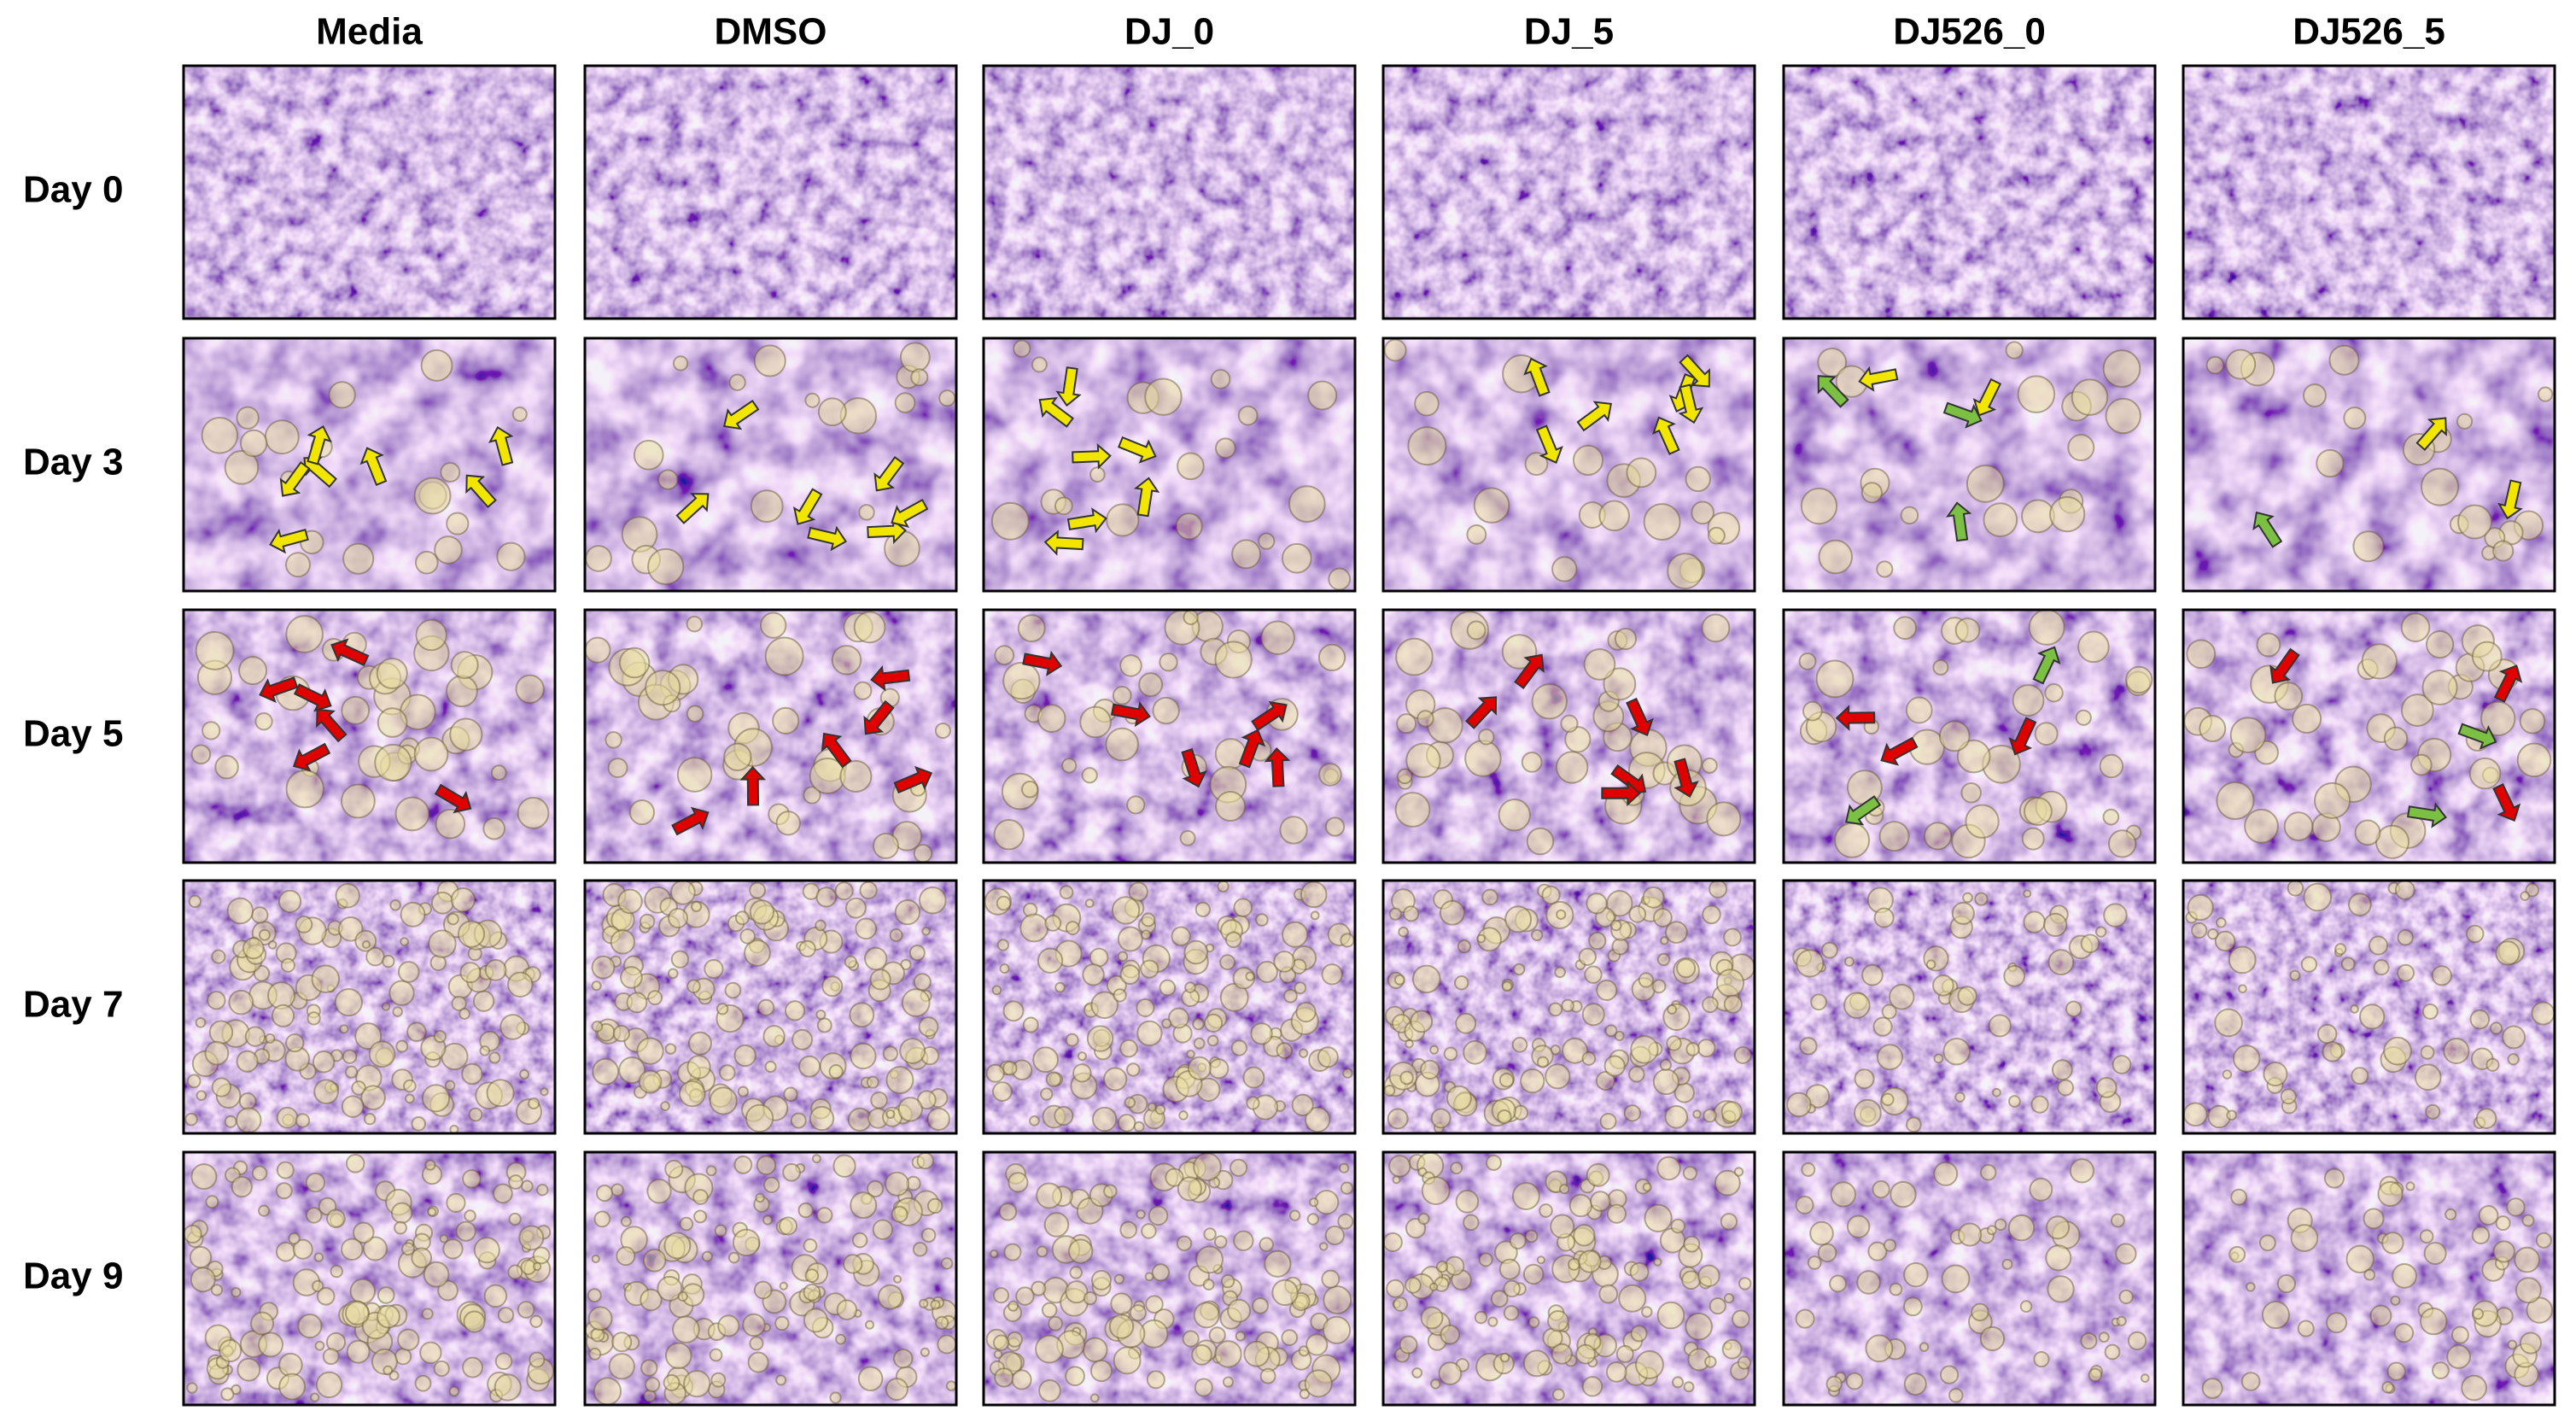  What do you see at coordinates (771, 32) in the screenshot?
I see `column-header: DMSO` at bounding box center [771, 32].